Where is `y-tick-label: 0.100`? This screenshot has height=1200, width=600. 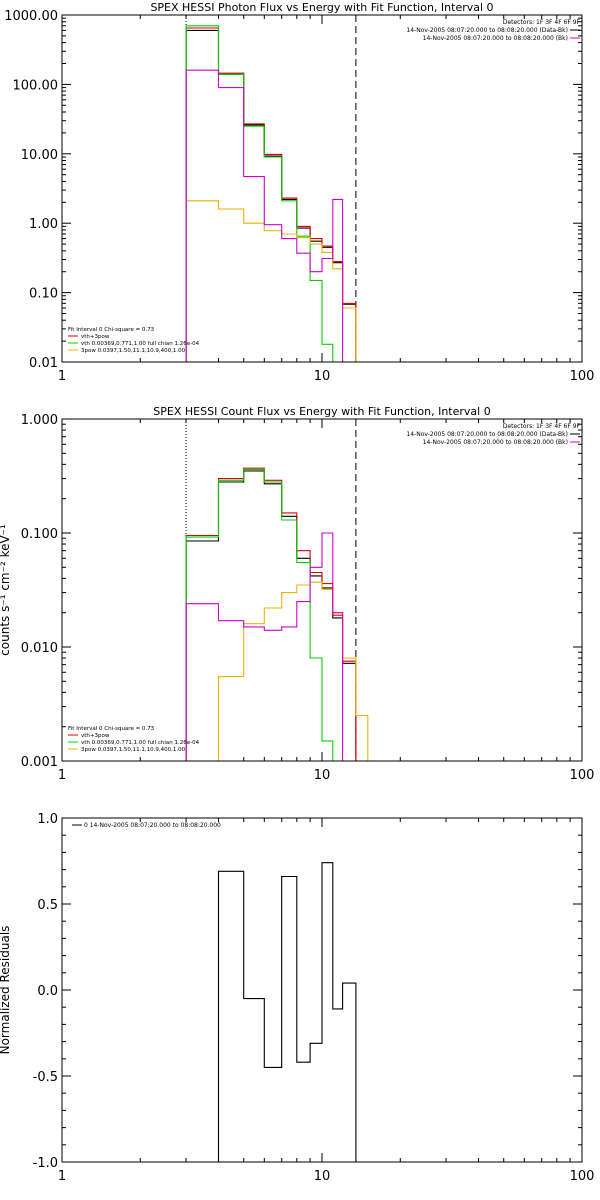 y-tick-label: 0.100 is located at coordinates (39, 534).